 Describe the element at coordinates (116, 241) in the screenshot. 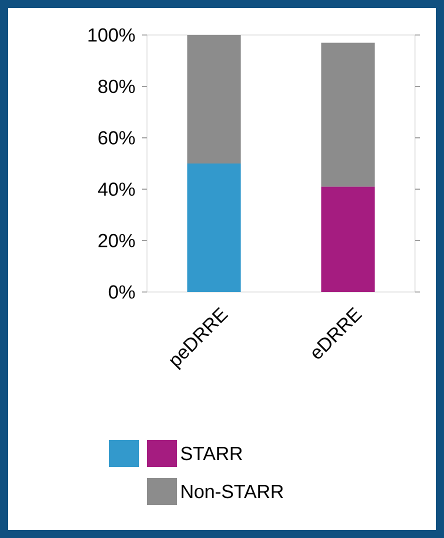

I see `y-tick-label: 20%` at that location.